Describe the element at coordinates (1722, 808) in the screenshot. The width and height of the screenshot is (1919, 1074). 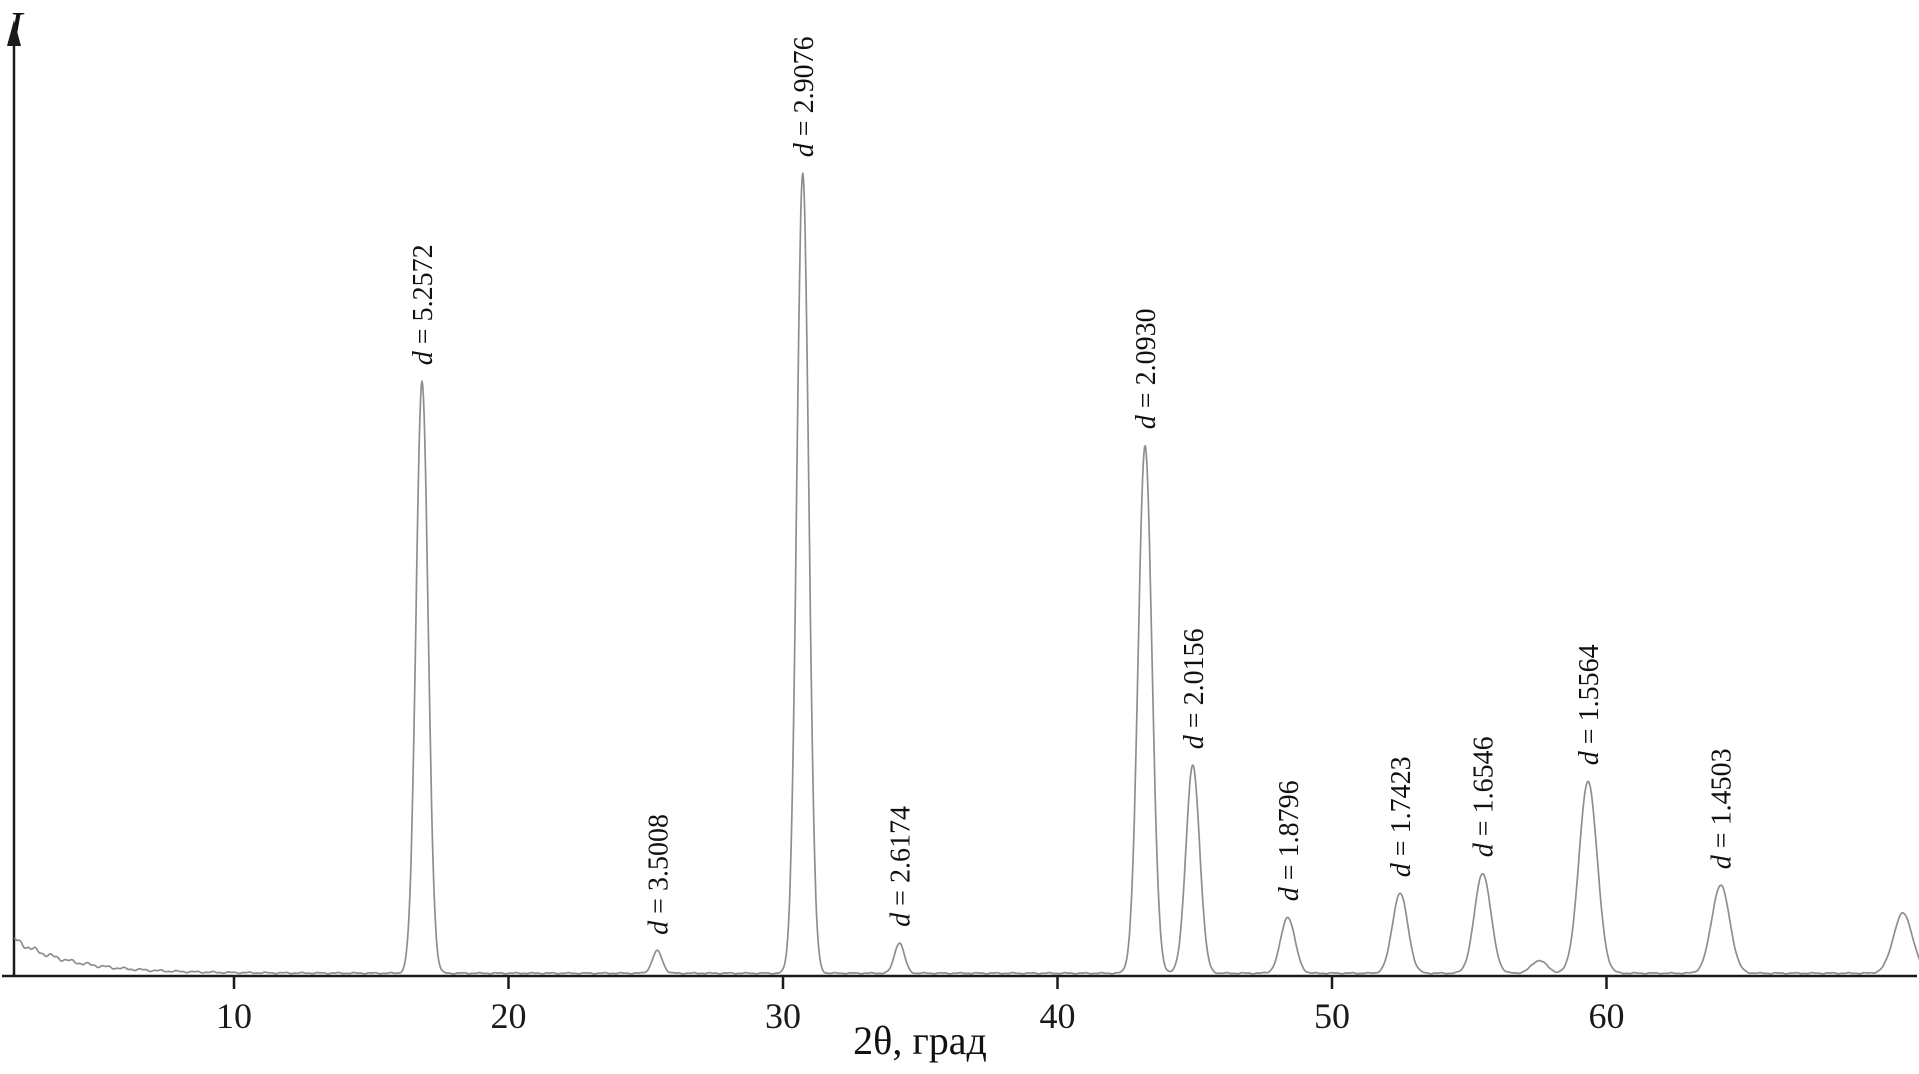
I see `peak-d-label: d = 1.4503` at that location.